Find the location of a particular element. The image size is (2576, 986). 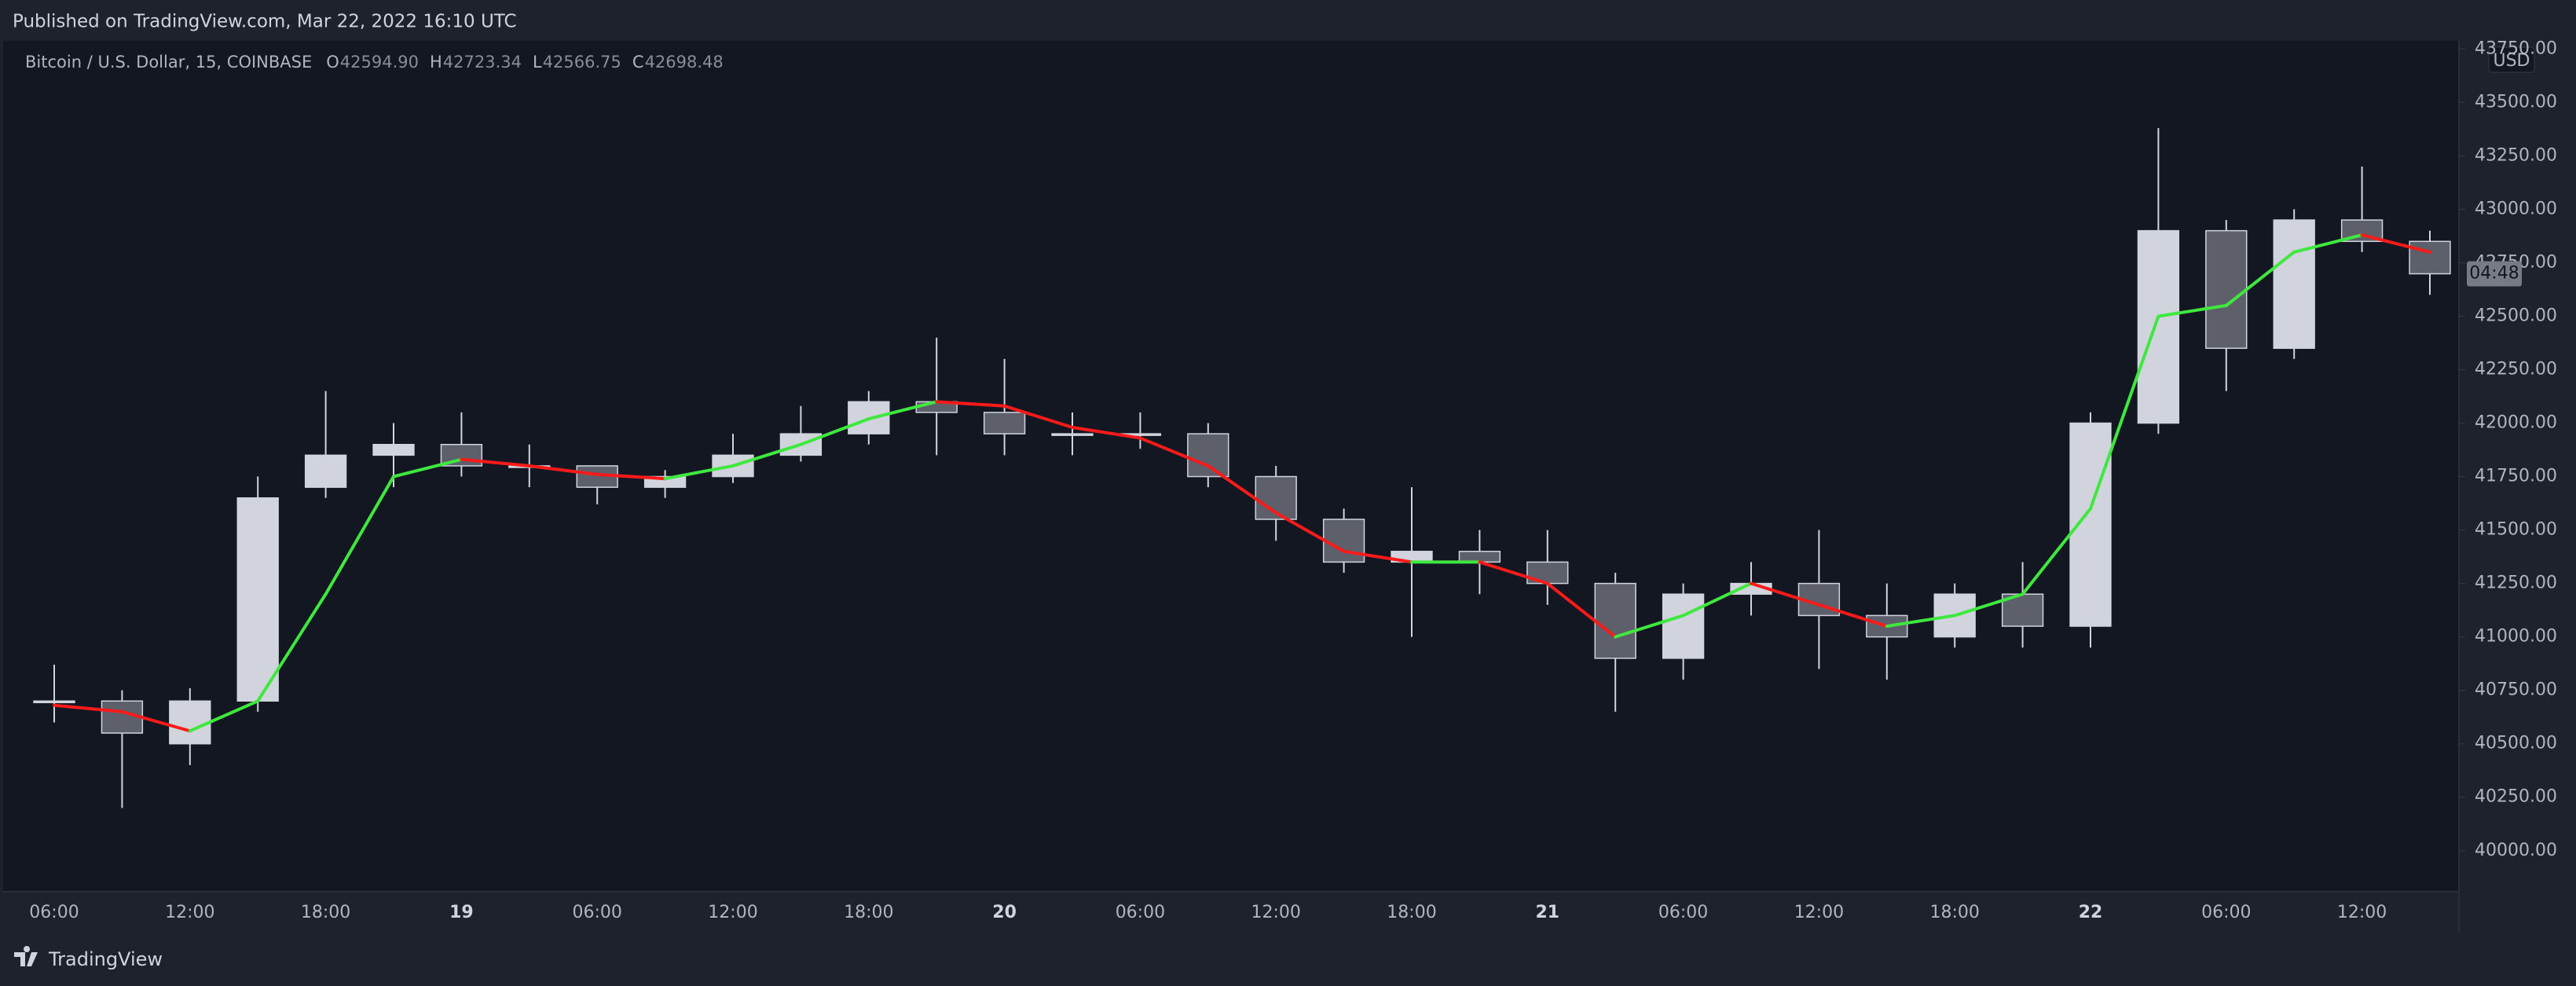

legend-key: L is located at coordinates (537, 62).